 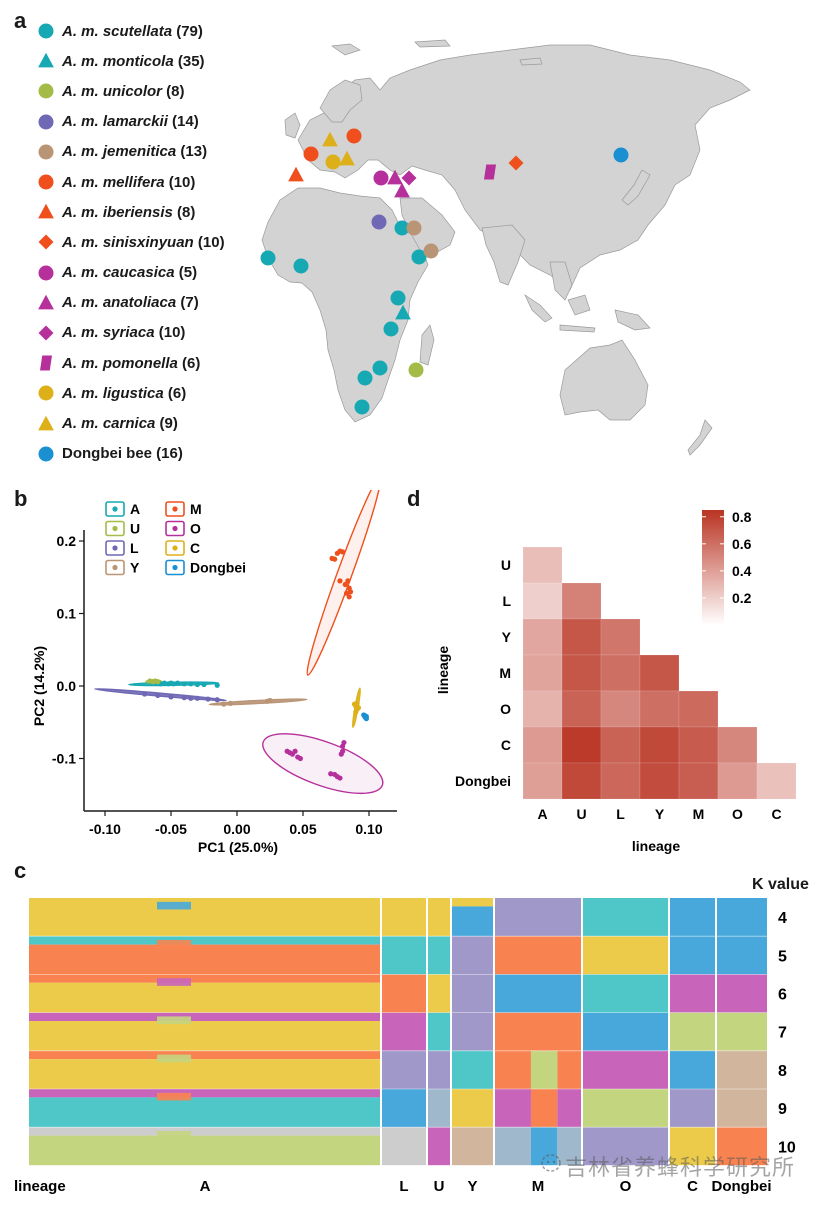 What do you see at coordinates (192, 152) in the screenshot?
I see `sample-count: (13)` at bounding box center [192, 152].